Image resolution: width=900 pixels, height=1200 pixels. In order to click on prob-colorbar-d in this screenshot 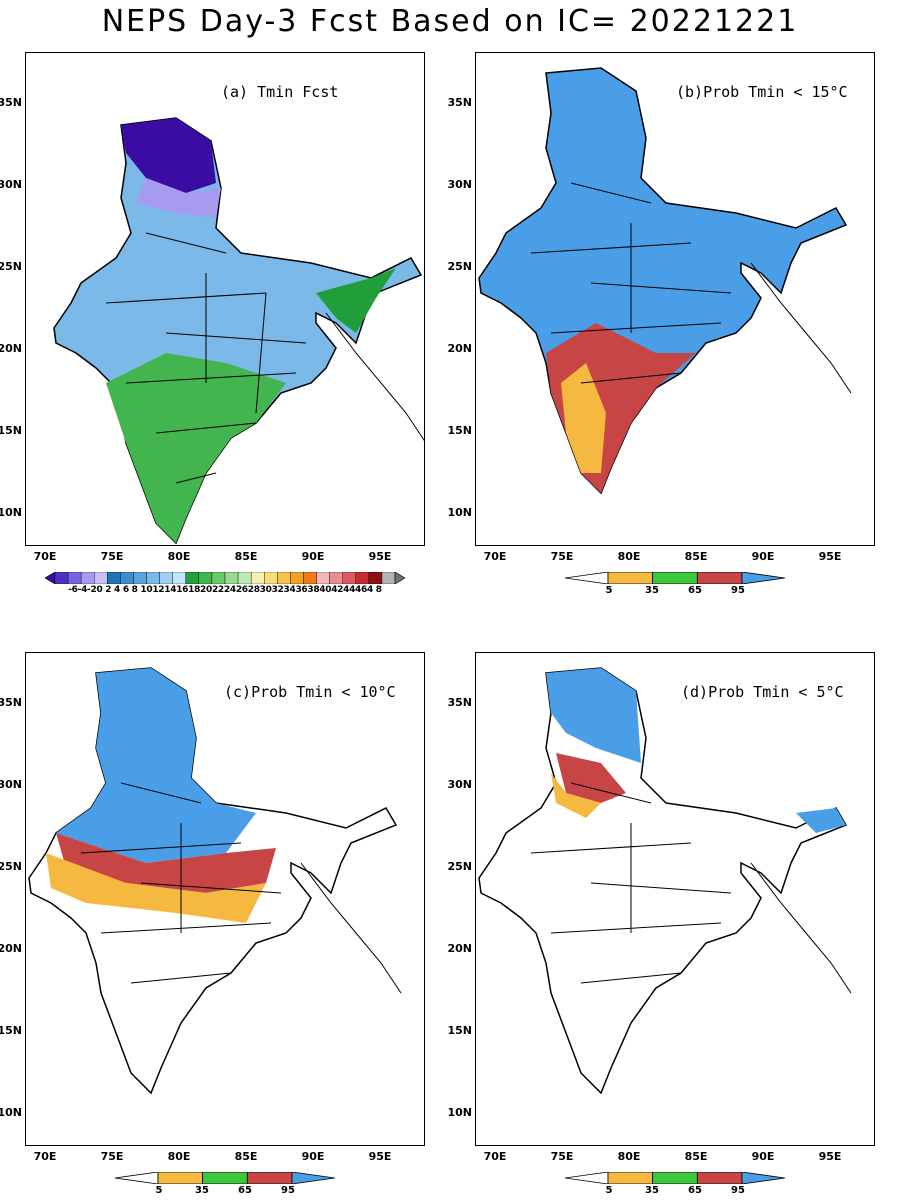, I will do `click(675, 1178)`.